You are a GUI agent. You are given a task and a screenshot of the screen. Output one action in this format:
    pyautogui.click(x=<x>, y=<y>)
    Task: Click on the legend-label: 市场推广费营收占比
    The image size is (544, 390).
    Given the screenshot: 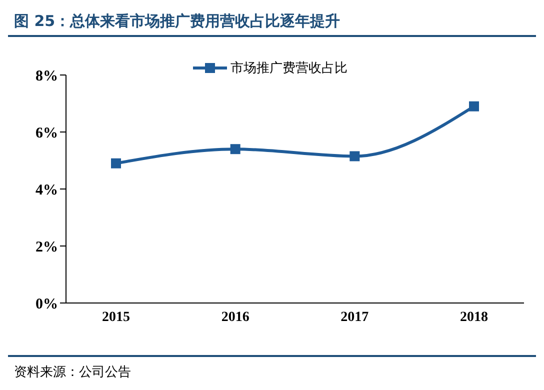 What is the action you would take?
    pyautogui.click(x=289, y=68)
    